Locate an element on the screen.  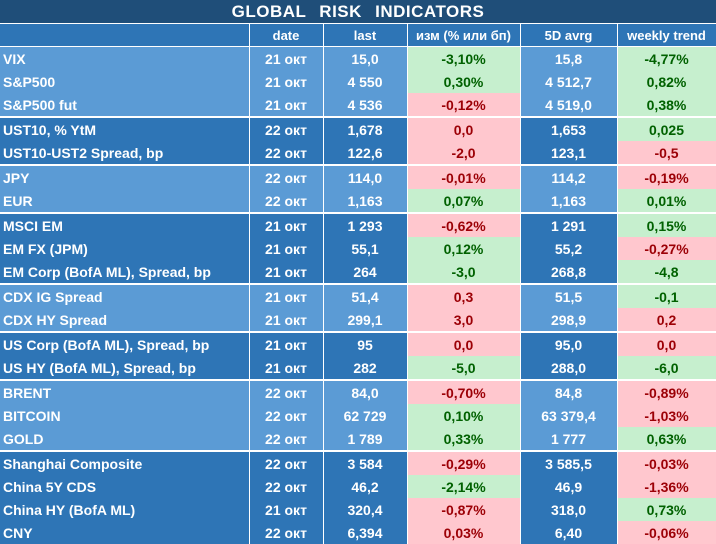
weekly-trend-cell: -1,03% is located at coordinates (666, 415).